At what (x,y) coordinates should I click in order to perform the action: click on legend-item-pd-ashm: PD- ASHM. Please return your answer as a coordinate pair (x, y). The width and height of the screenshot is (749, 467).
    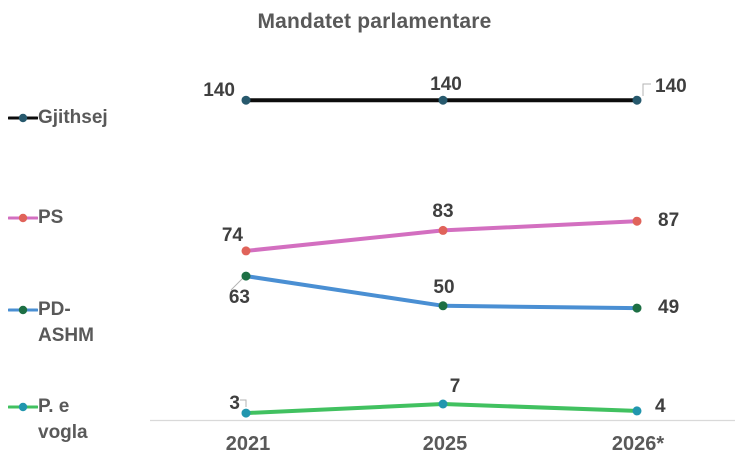
    Looking at the image, I should click on (51, 323).